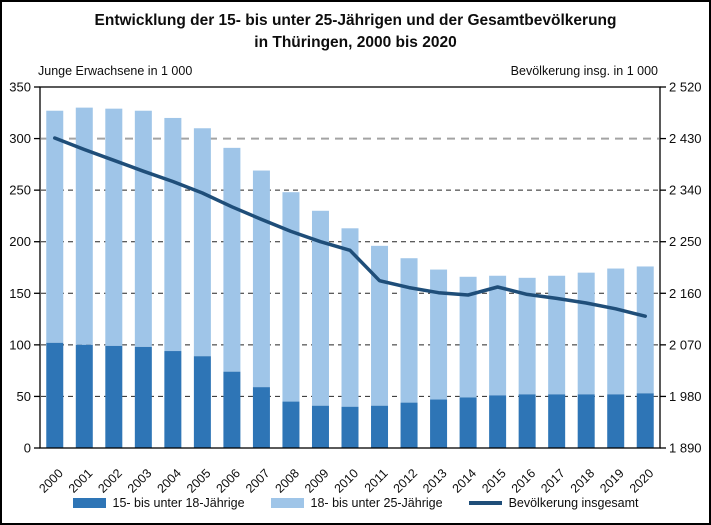 This screenshot has height=525, width=711. I want to click on x-axis-year-label: 2016, so click(524, 481).